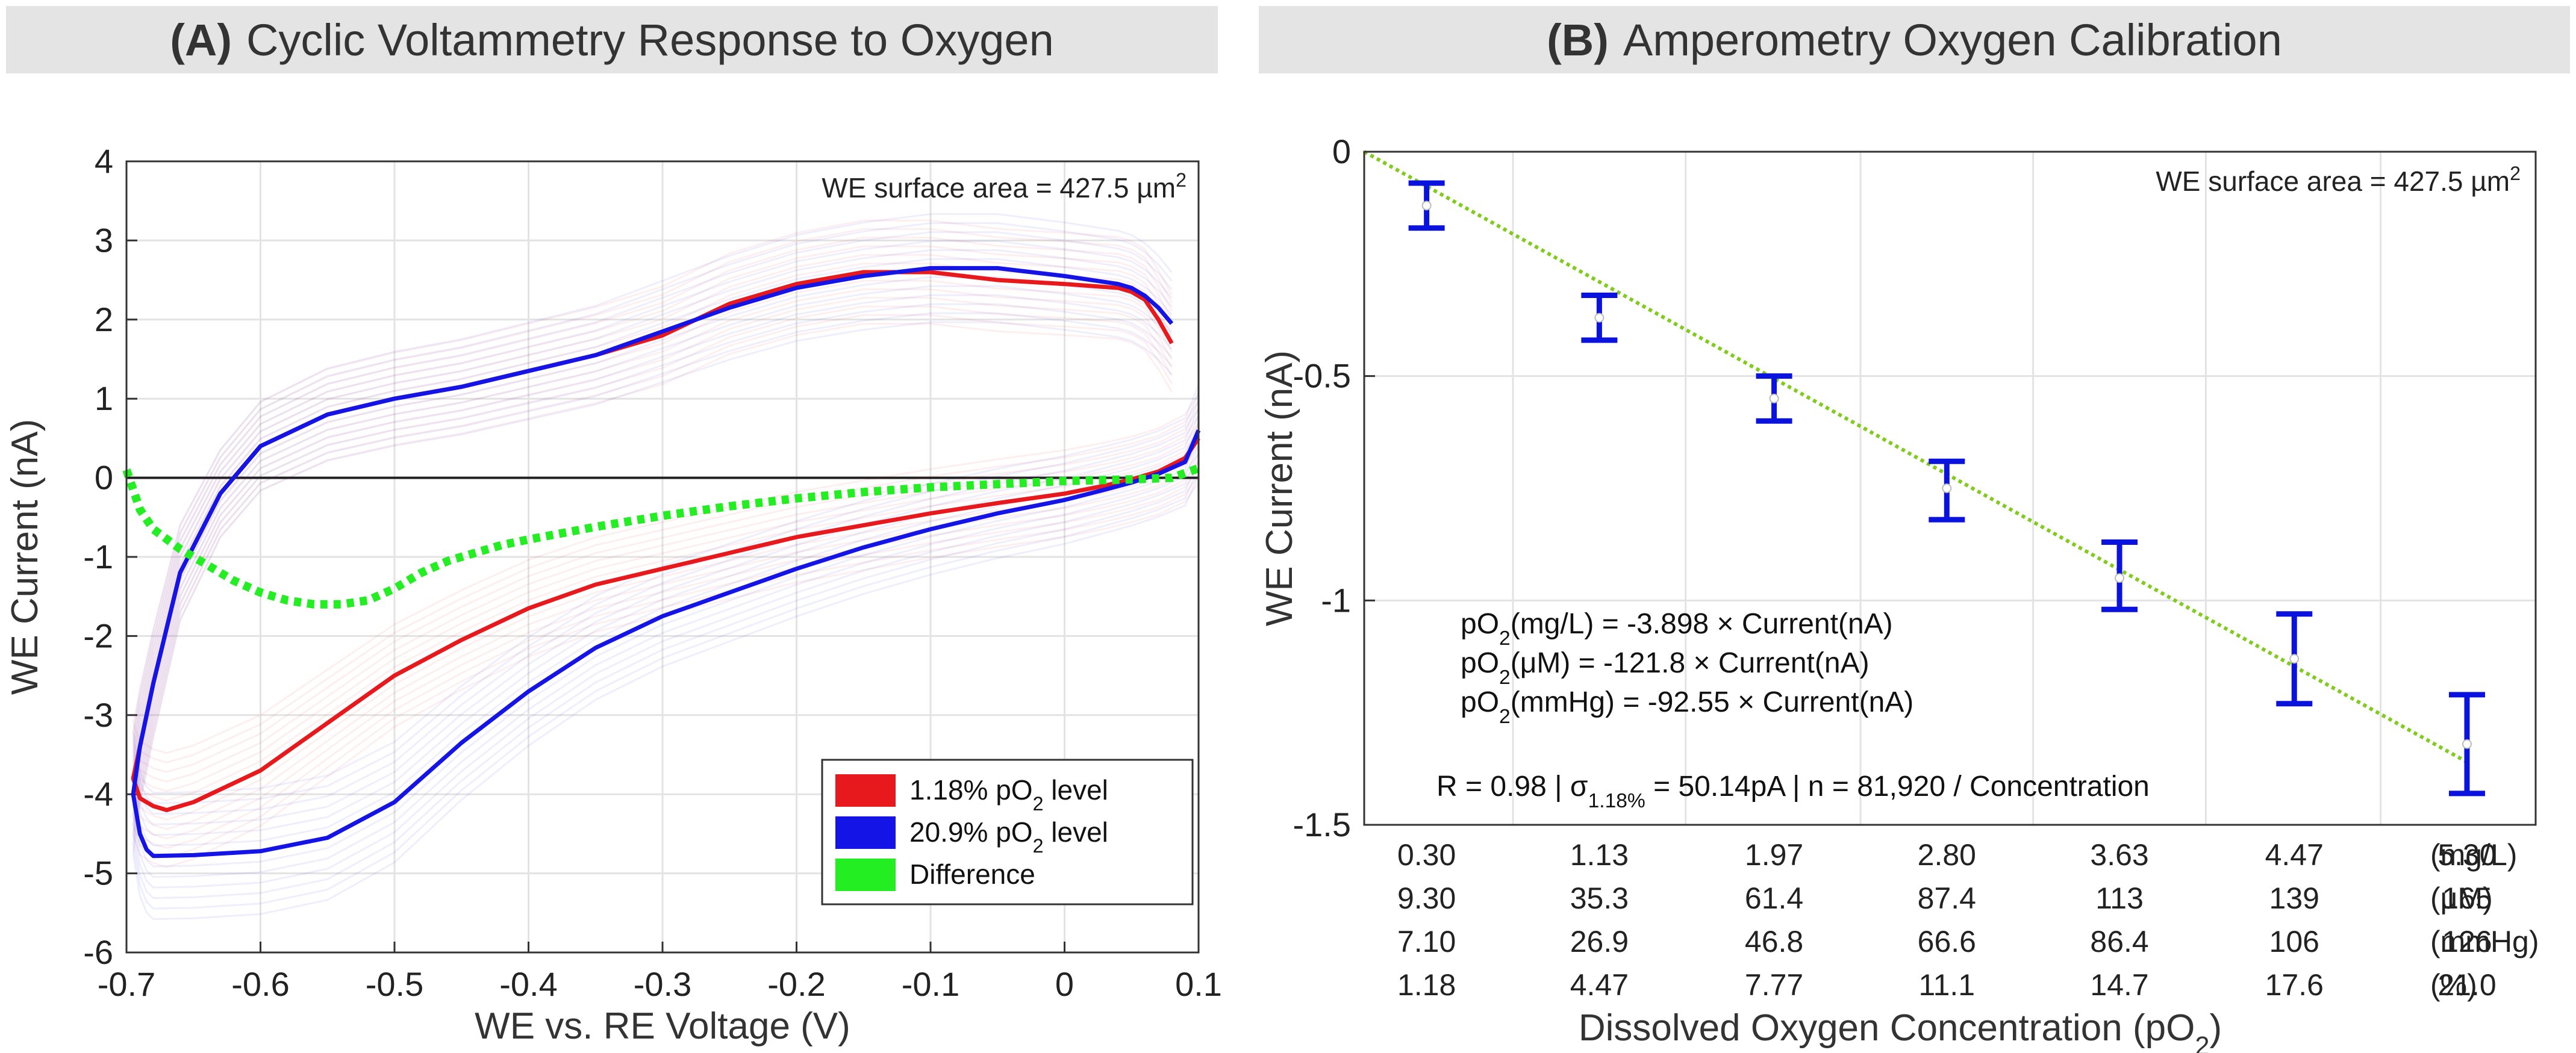 The image size is (2576, 1053). What do you see at coordinates (2294, 985) in the screenshot?
I see `table-cell: 17.6` at bounding box center [2294, 985].